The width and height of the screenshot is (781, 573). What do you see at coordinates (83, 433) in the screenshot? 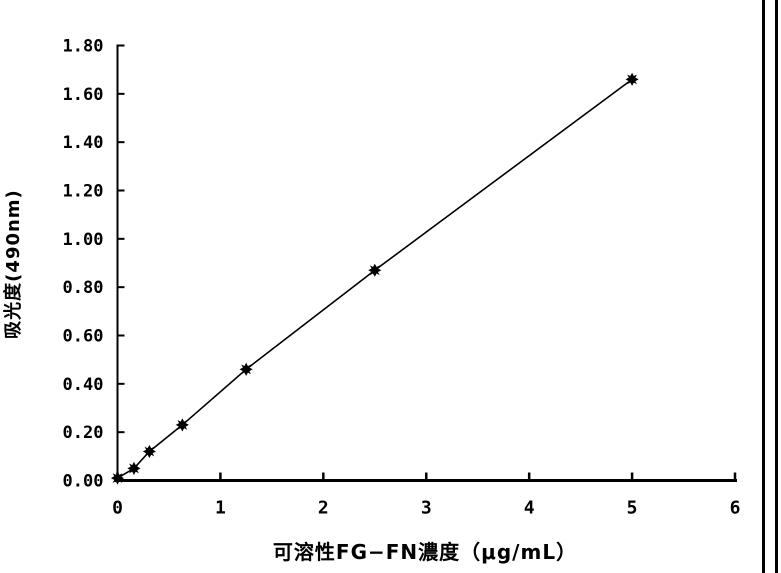
I see `y-tick-label: 0.20` at bounding box center [83, 433].